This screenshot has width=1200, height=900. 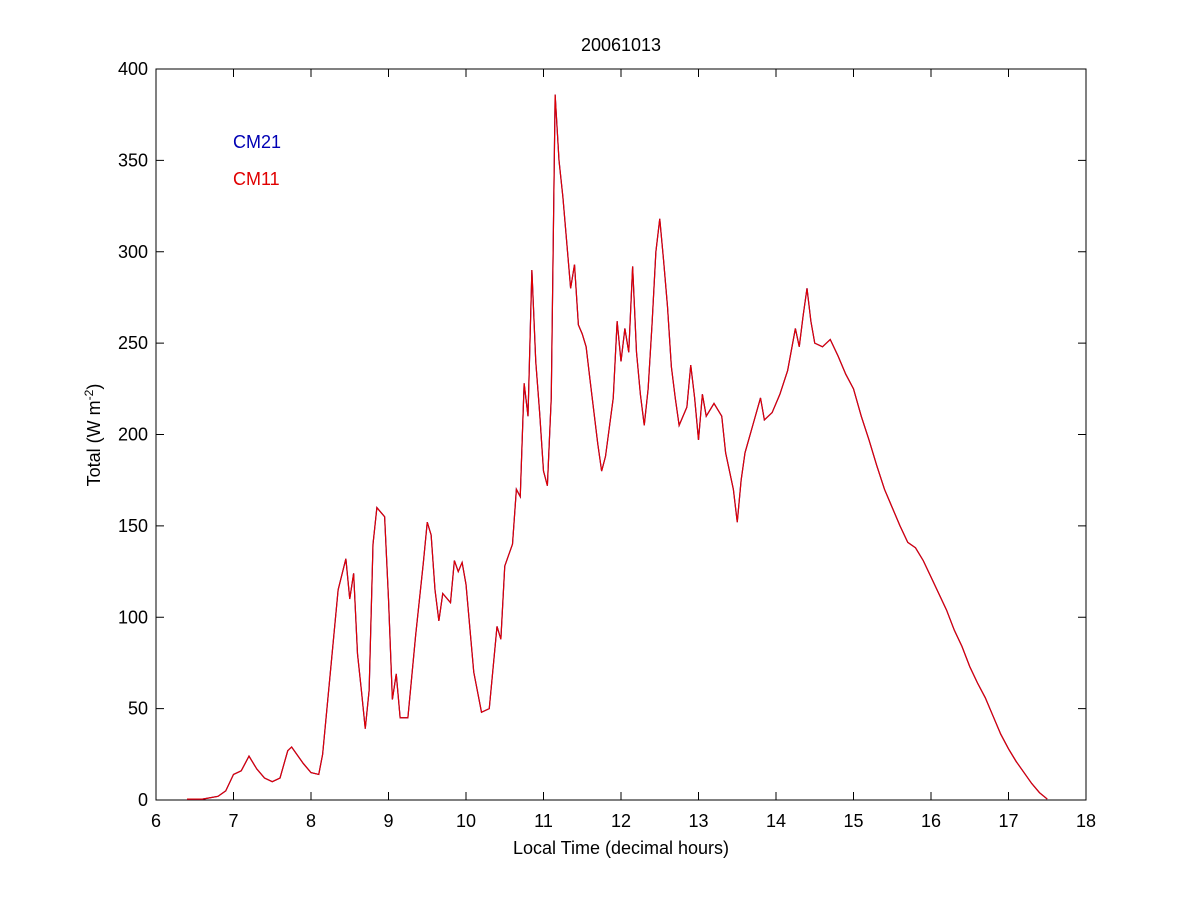 What do you see at coordinates (931, 821) in the screenshot?
I see `x-tick-label: 16` at bounding box center [931, 821].